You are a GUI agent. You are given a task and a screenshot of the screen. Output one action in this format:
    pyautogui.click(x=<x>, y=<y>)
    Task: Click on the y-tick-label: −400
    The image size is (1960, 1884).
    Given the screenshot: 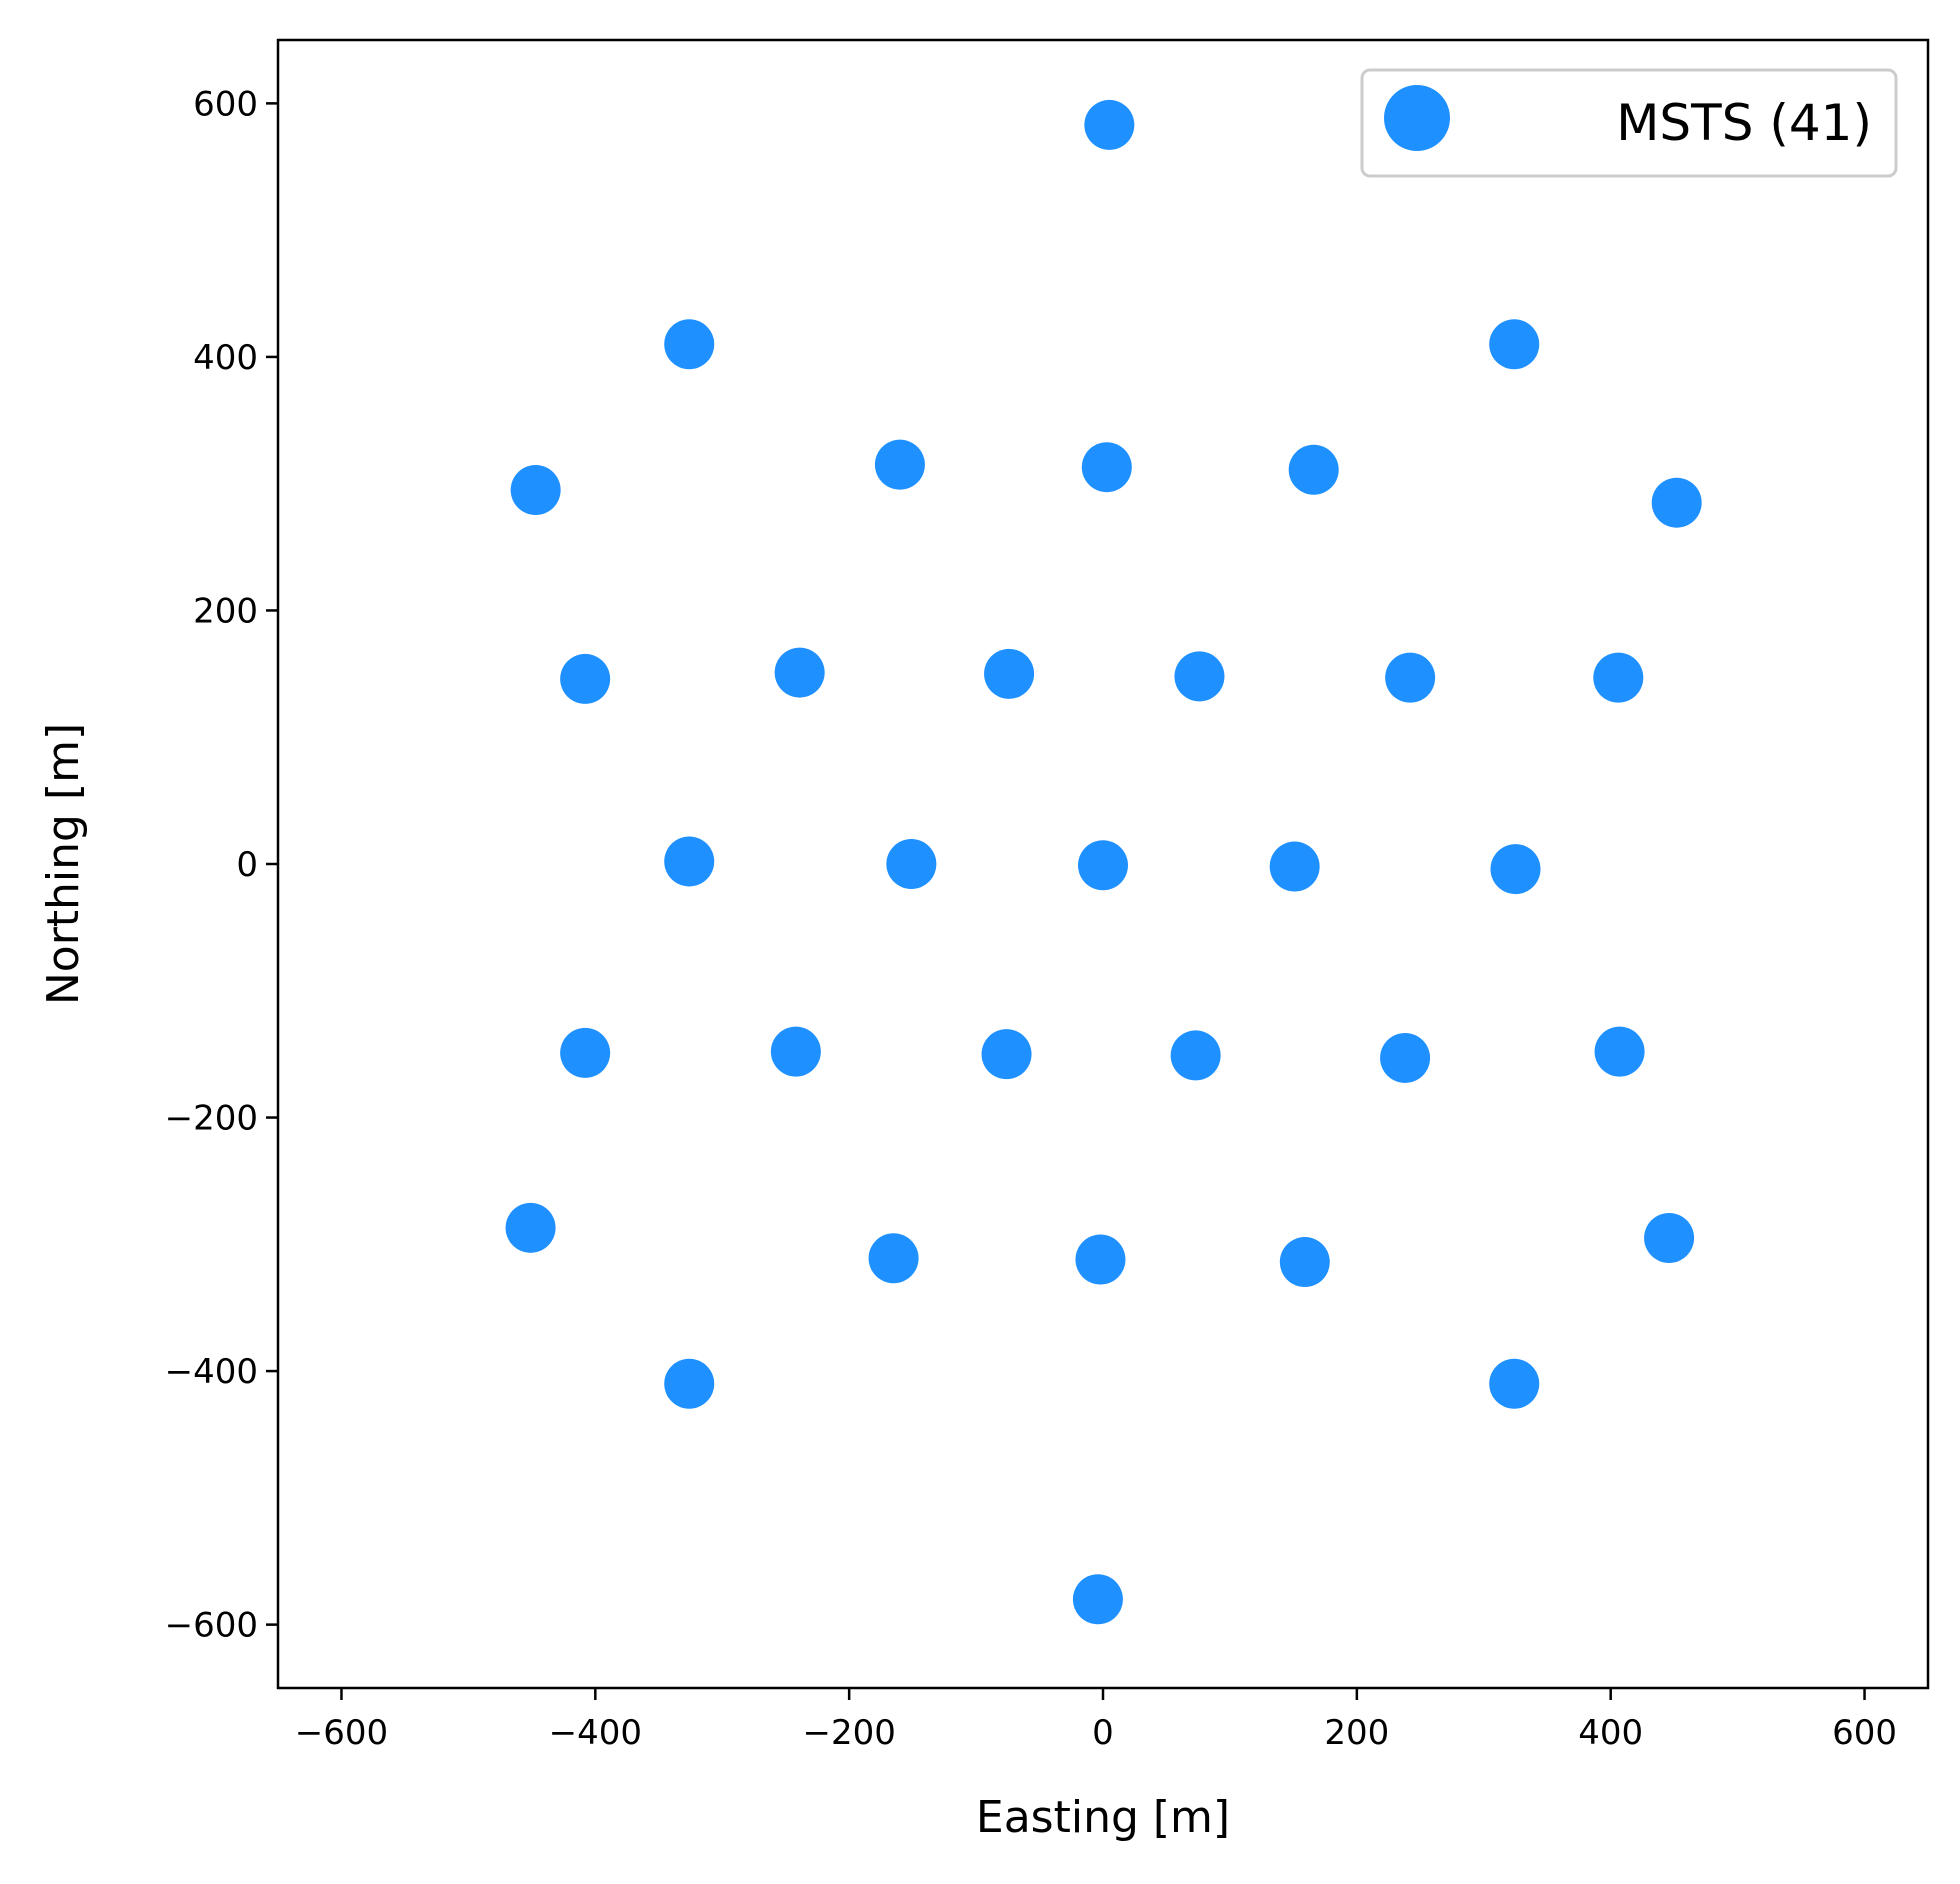 What is the action you would take?
    pyautogui.click(x=211, y=1372)
    